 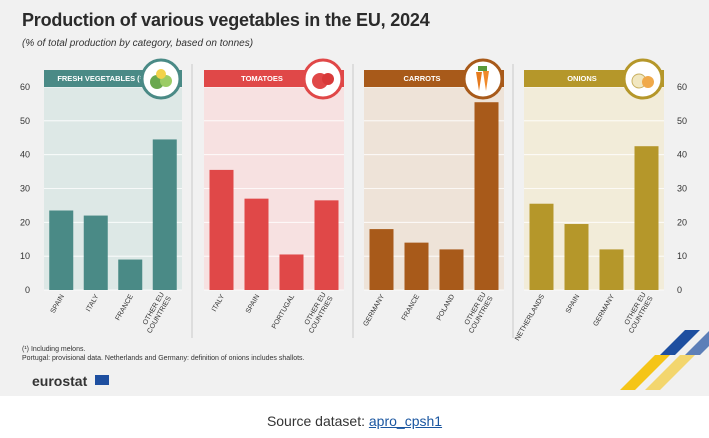 What do you see at coordinates (664, 360) in the screenshot?
I see `decorative-chevron-icon` at bounding box center [664, 360].